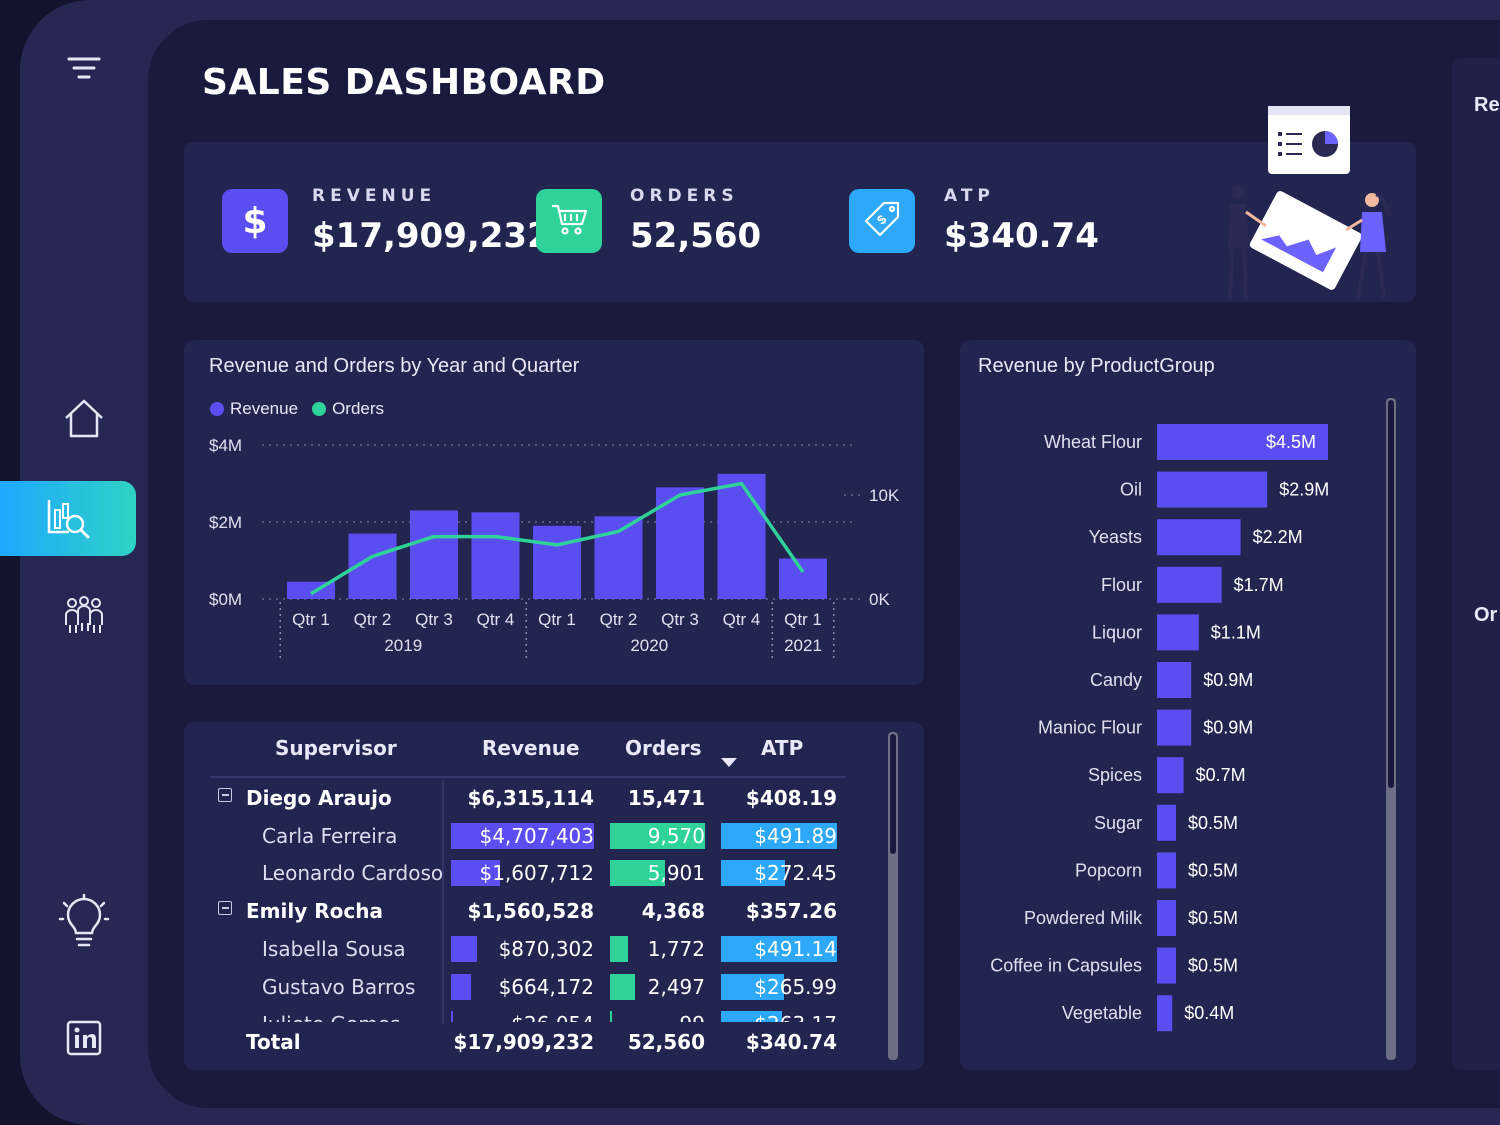 This screenshot has width=1500, height=1125. Describe the element at coordinates (374, 196) in the screenshot. I see `revenue-kpi-label: REVENUE` at that location.